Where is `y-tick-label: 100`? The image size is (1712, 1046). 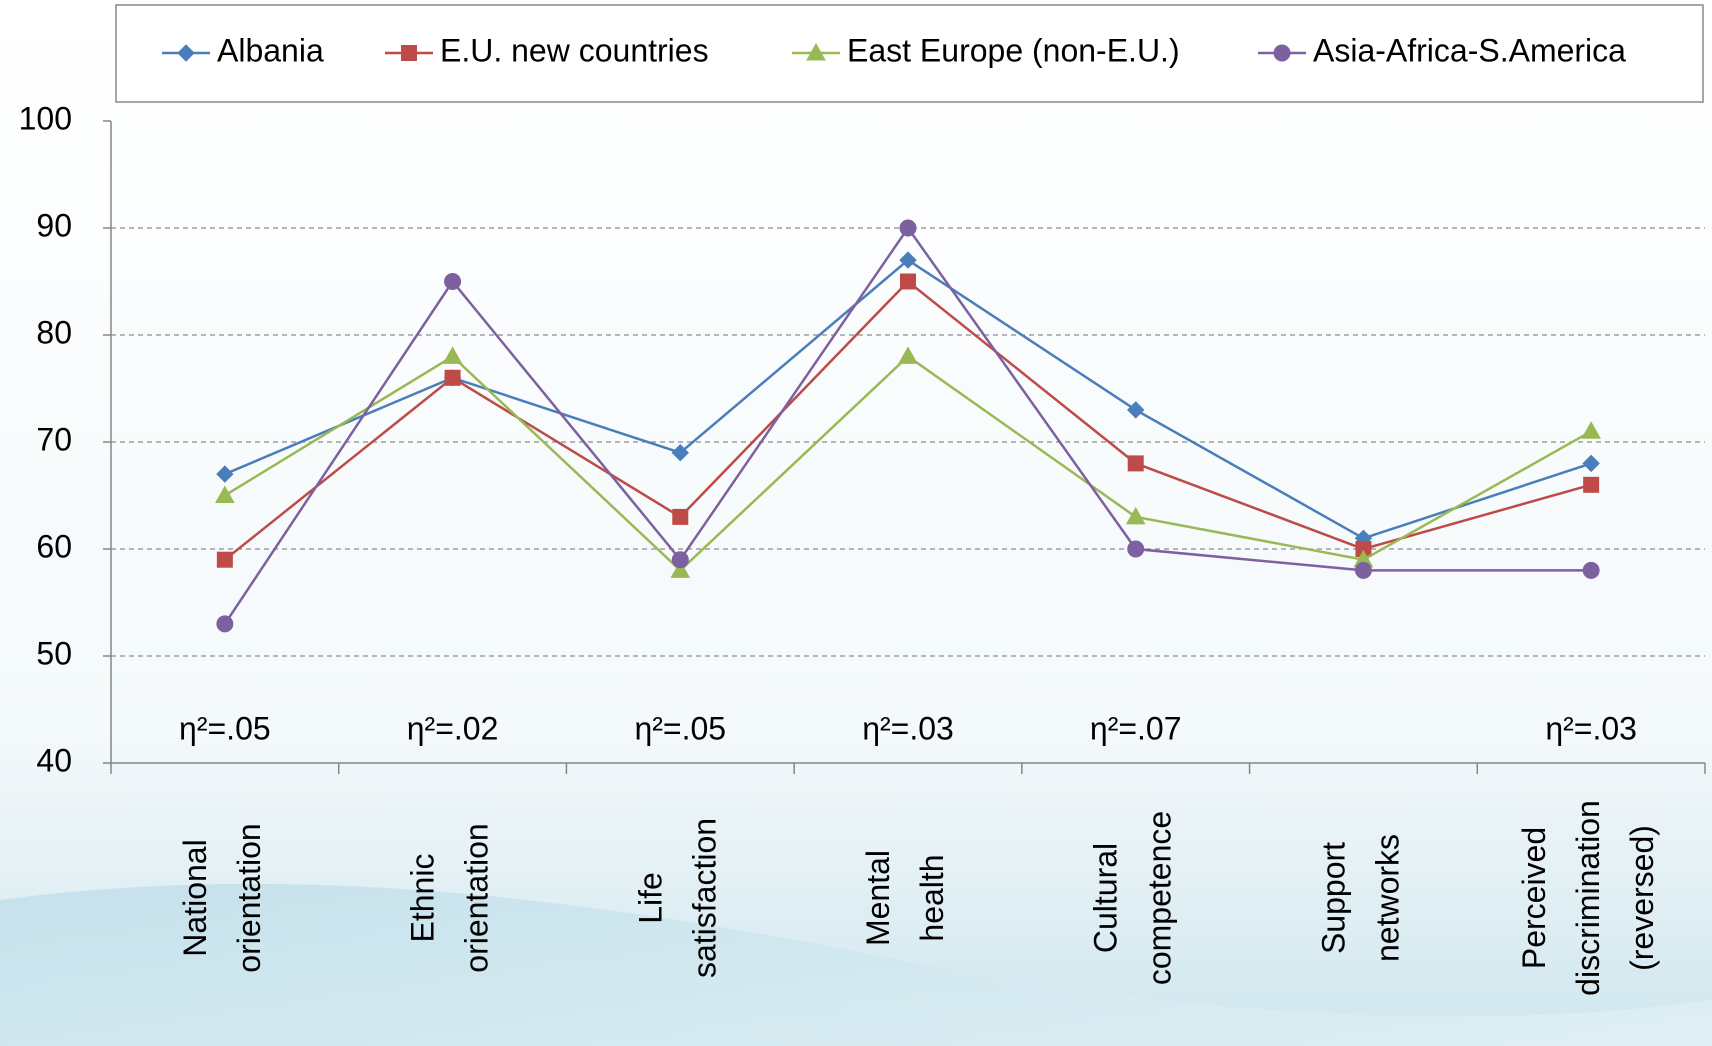 y-tick-label: 100 is located at coordinates (45, 118).